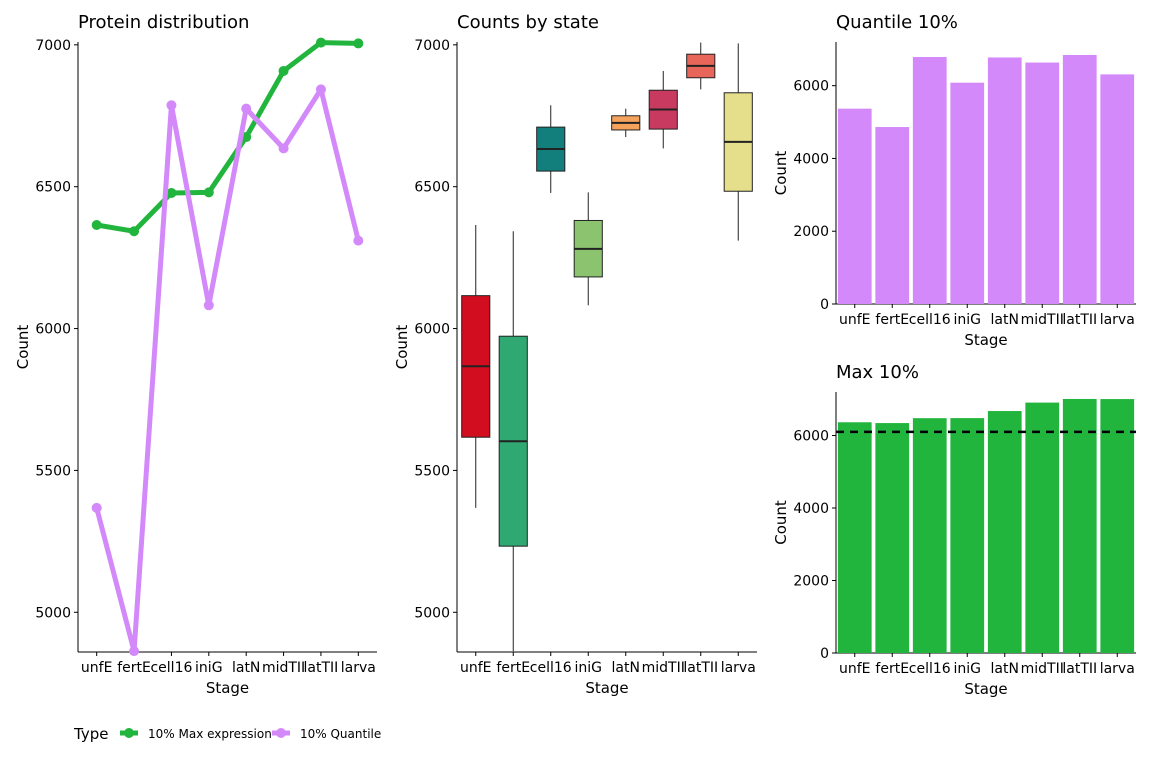  I want to click on chart-title: Quantile 10%, so click(897, 22).